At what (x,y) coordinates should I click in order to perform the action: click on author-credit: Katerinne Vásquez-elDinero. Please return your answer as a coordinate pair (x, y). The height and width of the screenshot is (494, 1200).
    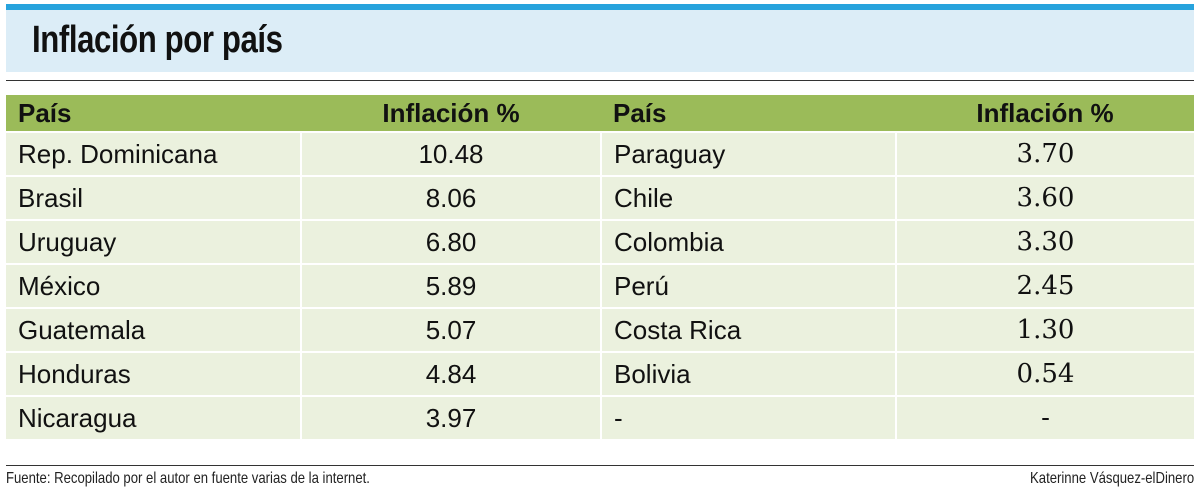
    Looking at the image, I should click on (1111, 478).